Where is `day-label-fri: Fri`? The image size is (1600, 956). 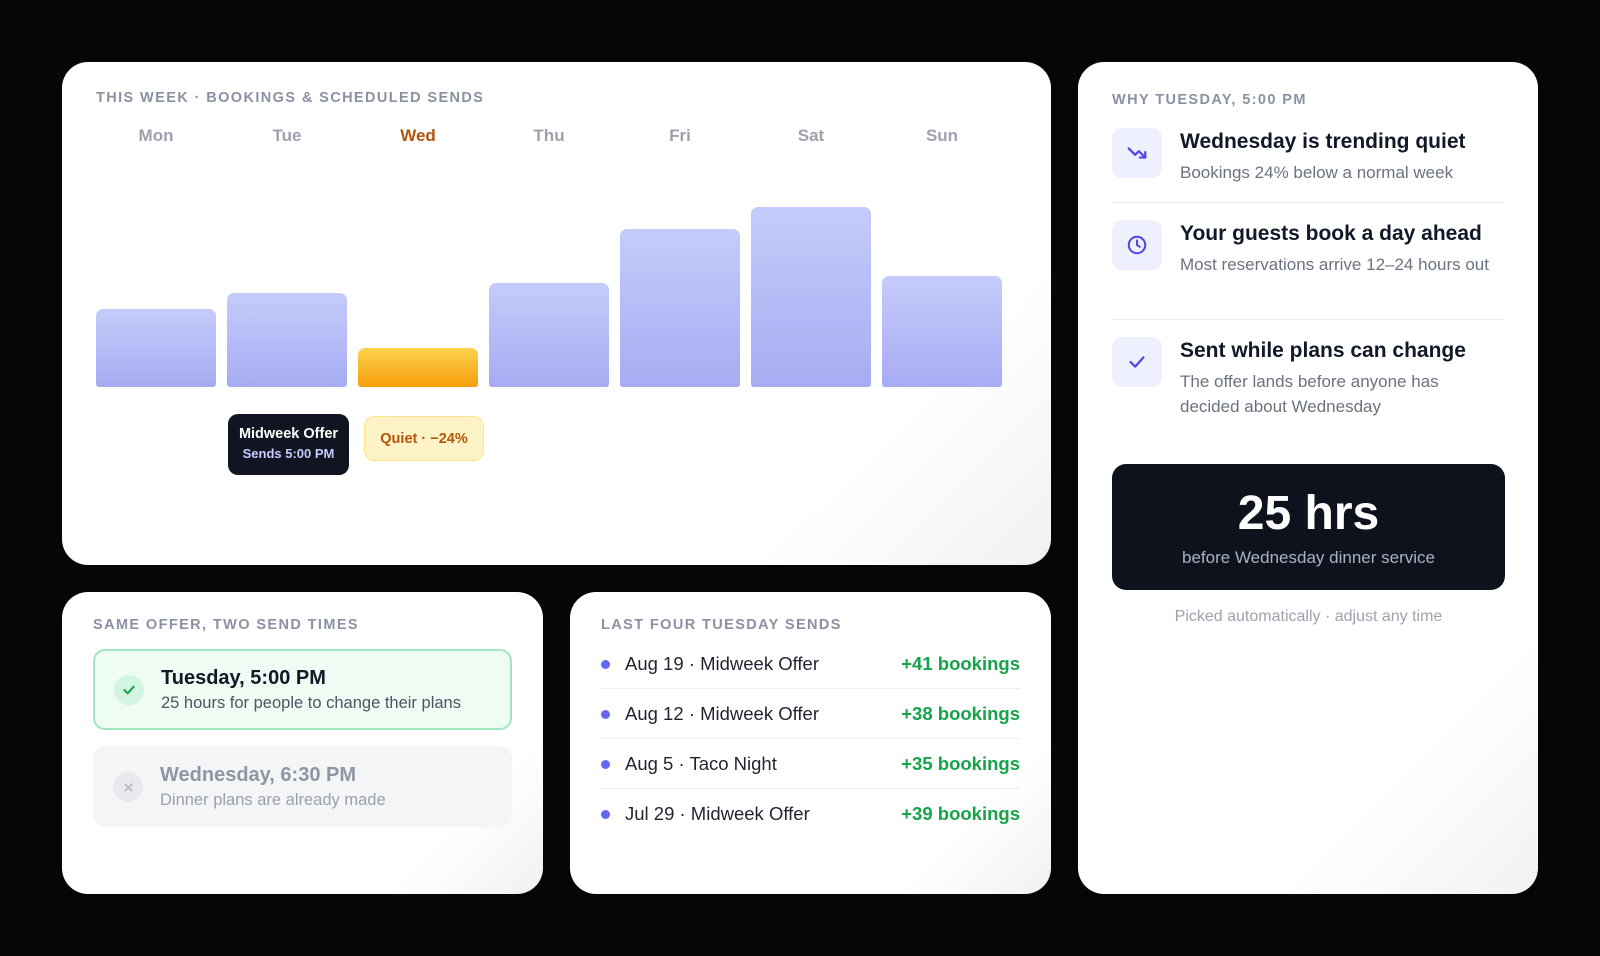
day-label-fri: Fri is located at coordinates (680, 135).